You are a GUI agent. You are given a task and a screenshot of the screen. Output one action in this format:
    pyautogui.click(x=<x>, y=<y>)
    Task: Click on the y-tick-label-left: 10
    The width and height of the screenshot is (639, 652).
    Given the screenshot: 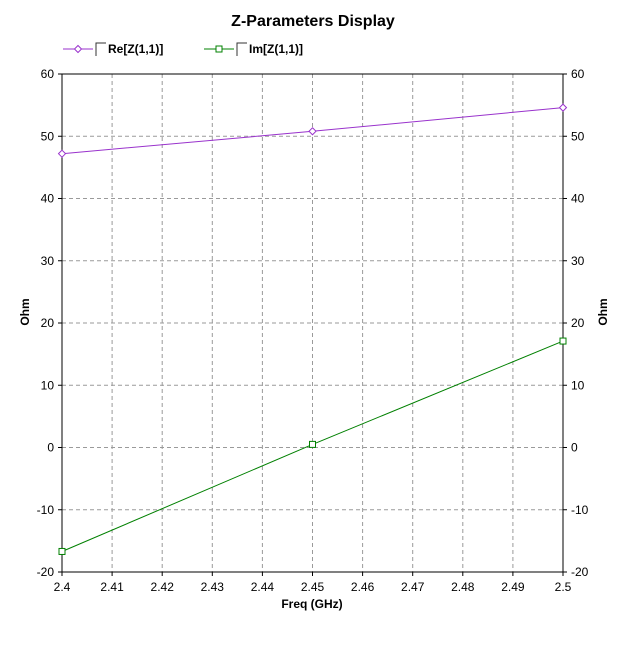 What is the action you would take?
    pyautogui.click(x=48, y=385)
    